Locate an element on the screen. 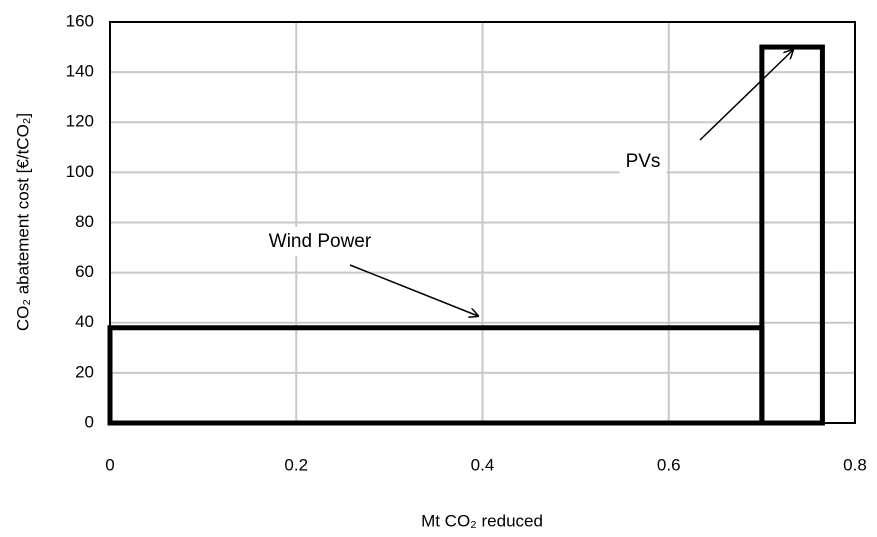 The height and width of the screenshot is (537, 877). y-tick-label: 120 is located at coordinates (80, 121).